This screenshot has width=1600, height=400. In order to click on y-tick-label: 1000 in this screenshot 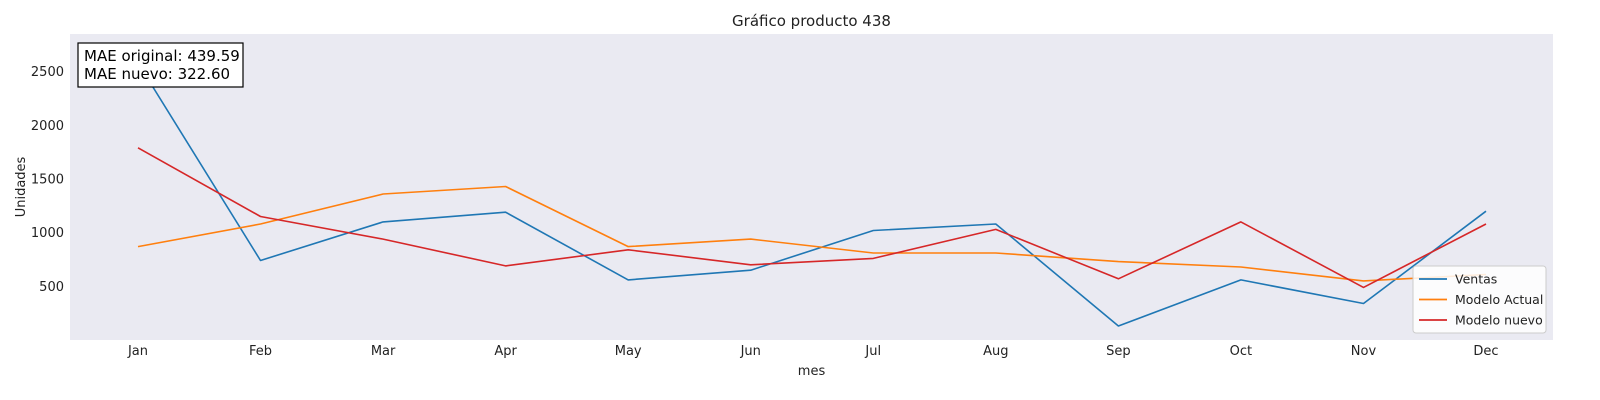, I will do `click(47, 233)`.